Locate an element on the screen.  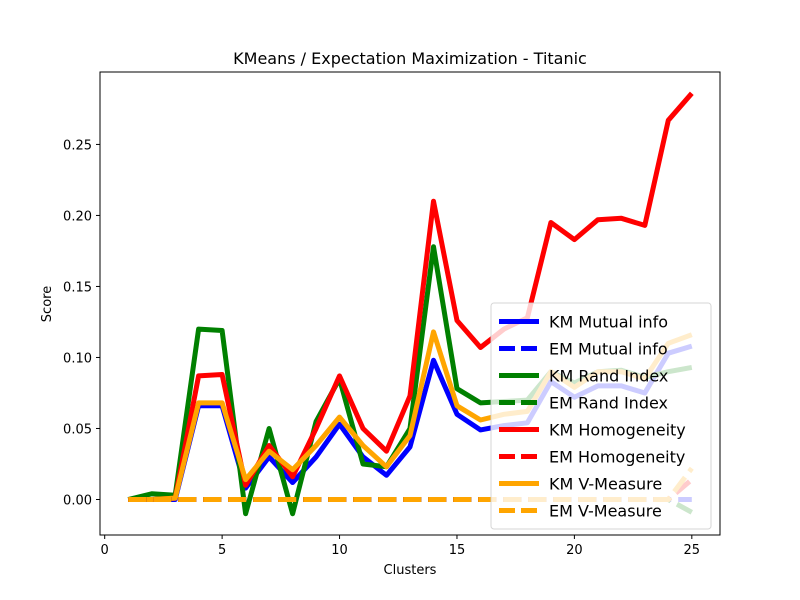
x-tick-label: 0 is located at coordinates (105, 550).